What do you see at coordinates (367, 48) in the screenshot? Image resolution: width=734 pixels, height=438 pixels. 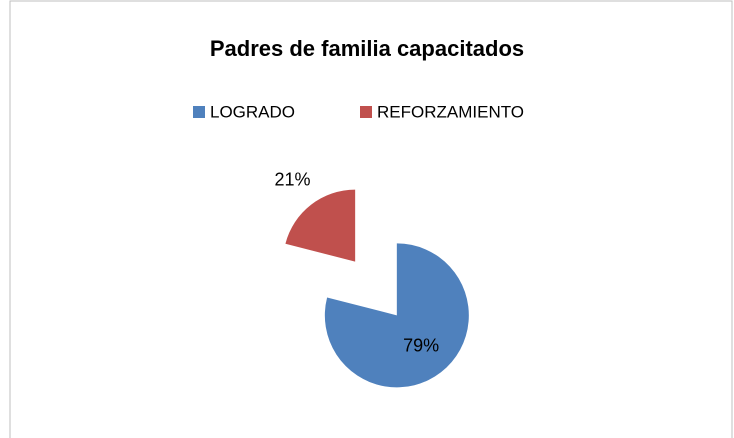 I see `chart-title: Padres de familia capacitados` at bounding box center [367, 48].